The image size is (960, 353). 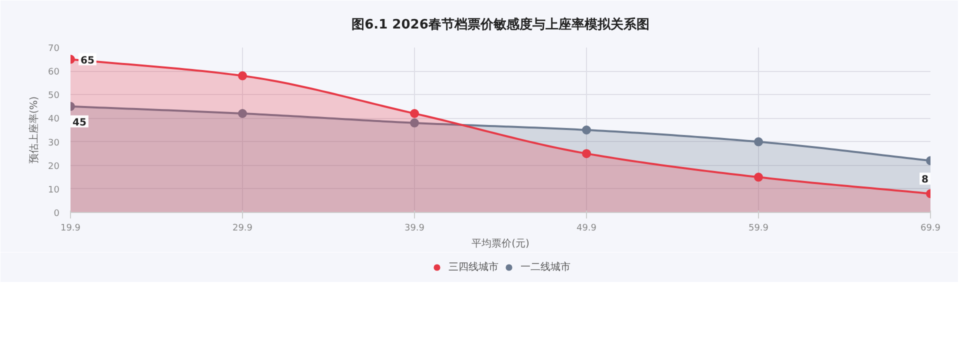 What do you see at coordinates (414, 229) in the screenshot?
I see `x-tick-label: 39.9` at bounding box center [414, 229].